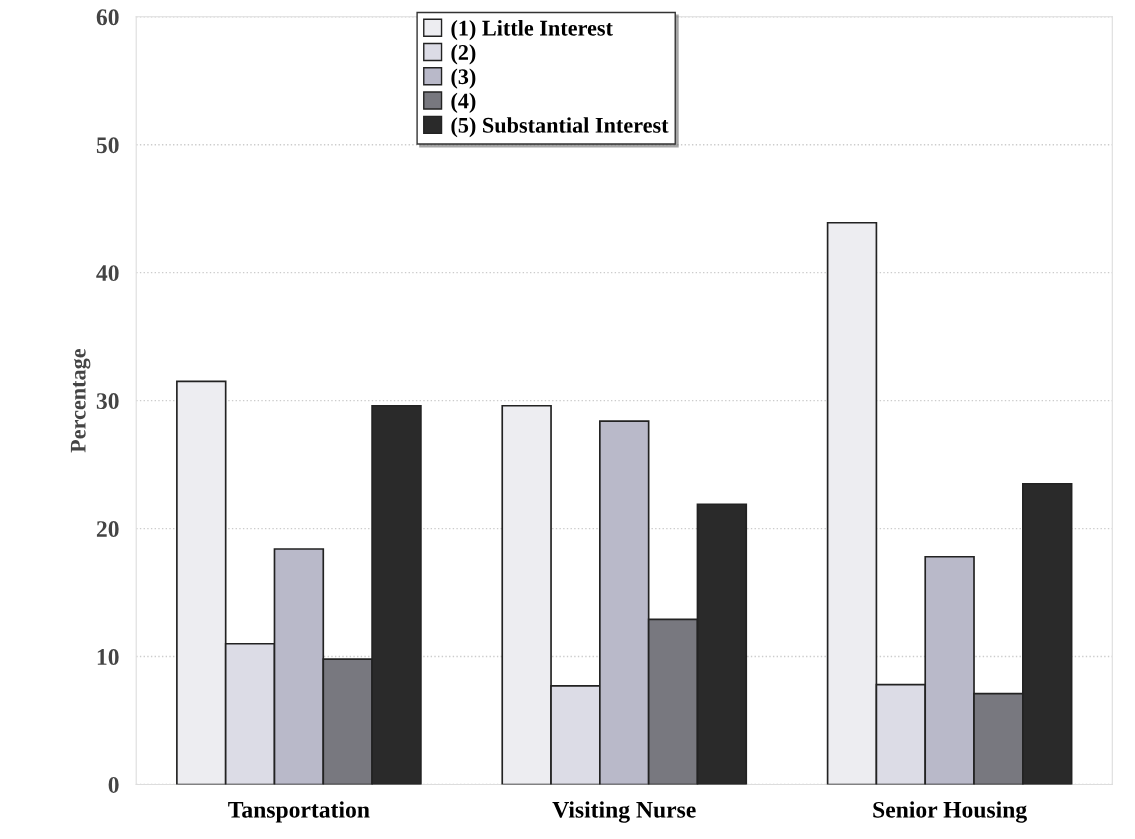 The width and height of the screenshot is (1135, 839). Describe the element at coordinates (107, 401) in the screenshot. I see `y-tick-label: 30` at that location.